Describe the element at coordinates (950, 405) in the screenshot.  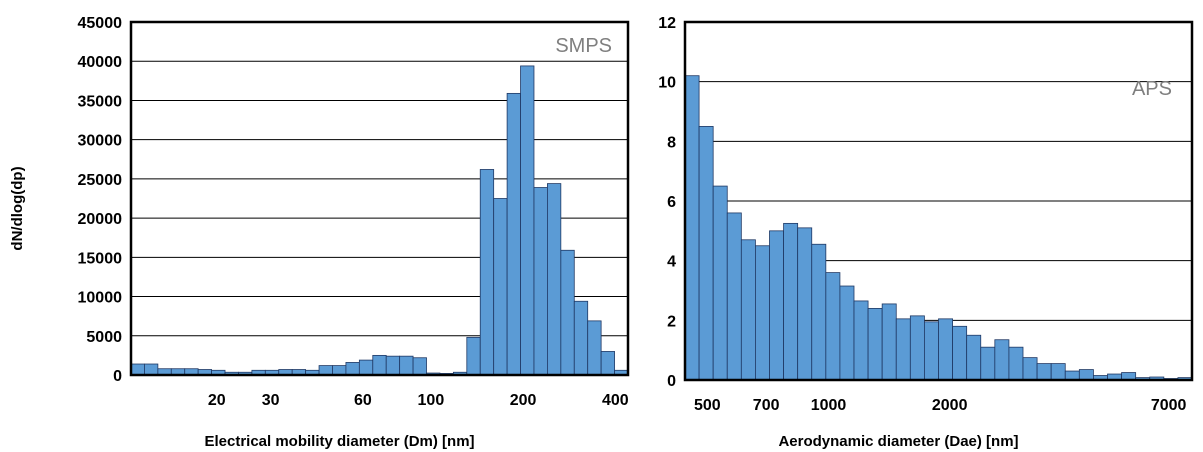
I see `x-tick-label: 2000` at that location.